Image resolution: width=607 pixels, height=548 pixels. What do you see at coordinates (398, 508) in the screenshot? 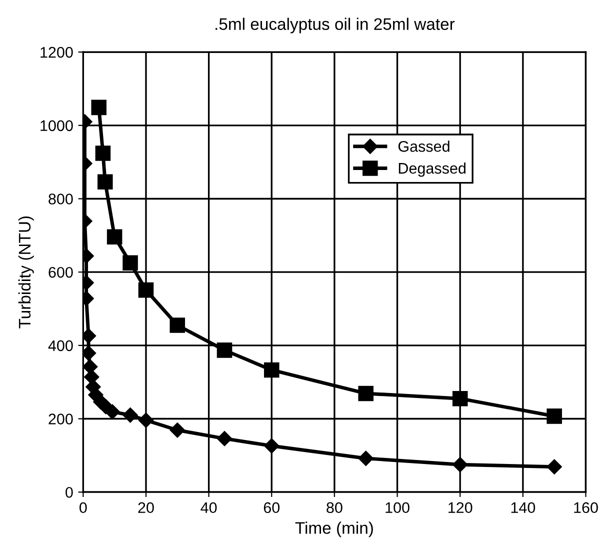
I see `x-tick-label: 100` at bounding box center [398, 508].